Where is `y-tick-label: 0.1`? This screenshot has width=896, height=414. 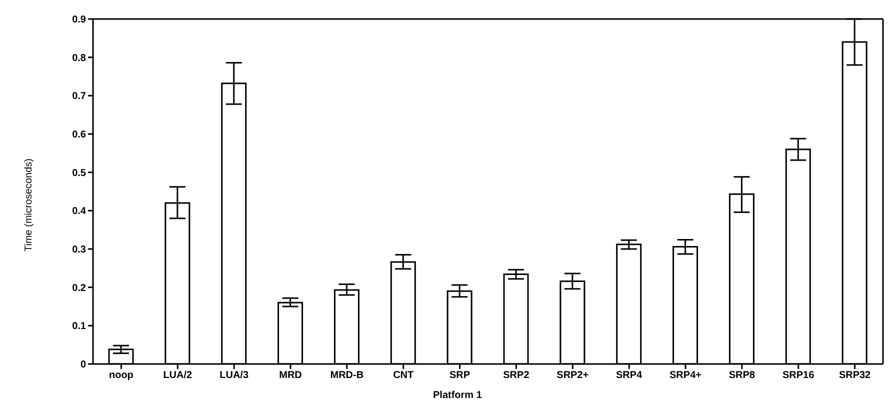
y-tick-label: 0.1 is located at coordinates (79, 326).